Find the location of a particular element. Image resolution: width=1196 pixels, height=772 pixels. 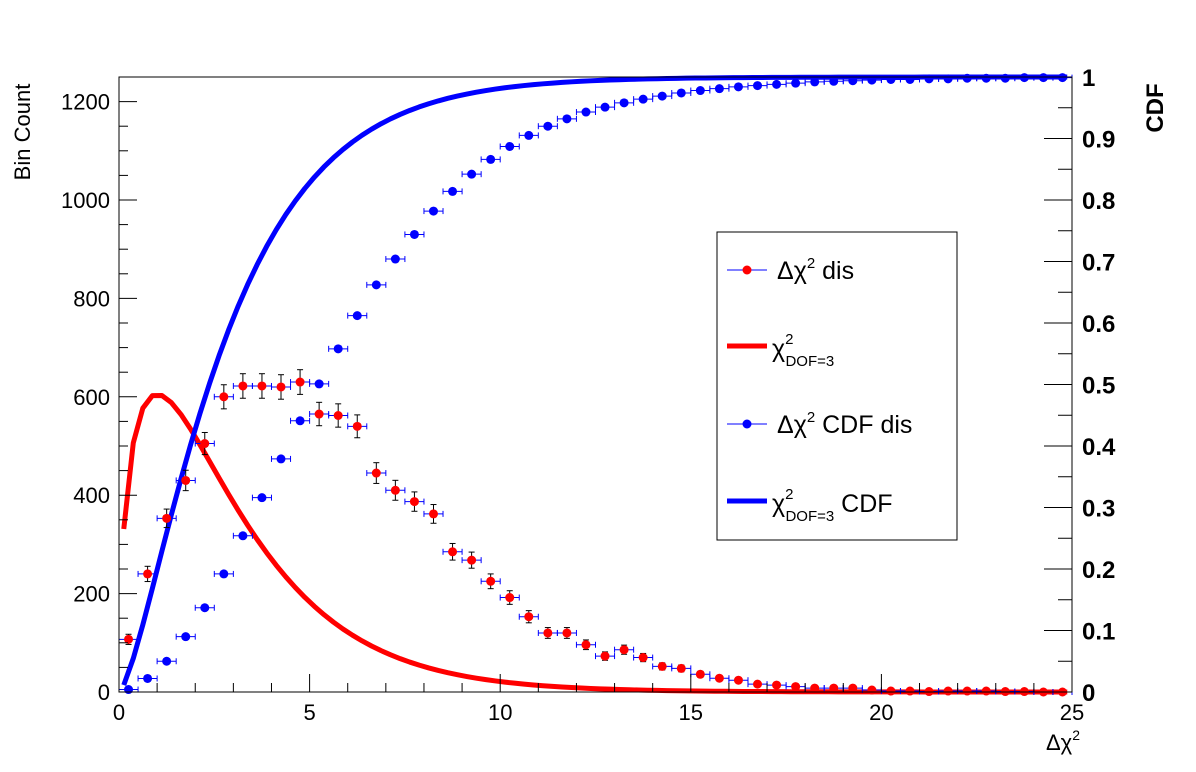

y2-tick-label: 0.9 is located at coordinates (1098, 140).